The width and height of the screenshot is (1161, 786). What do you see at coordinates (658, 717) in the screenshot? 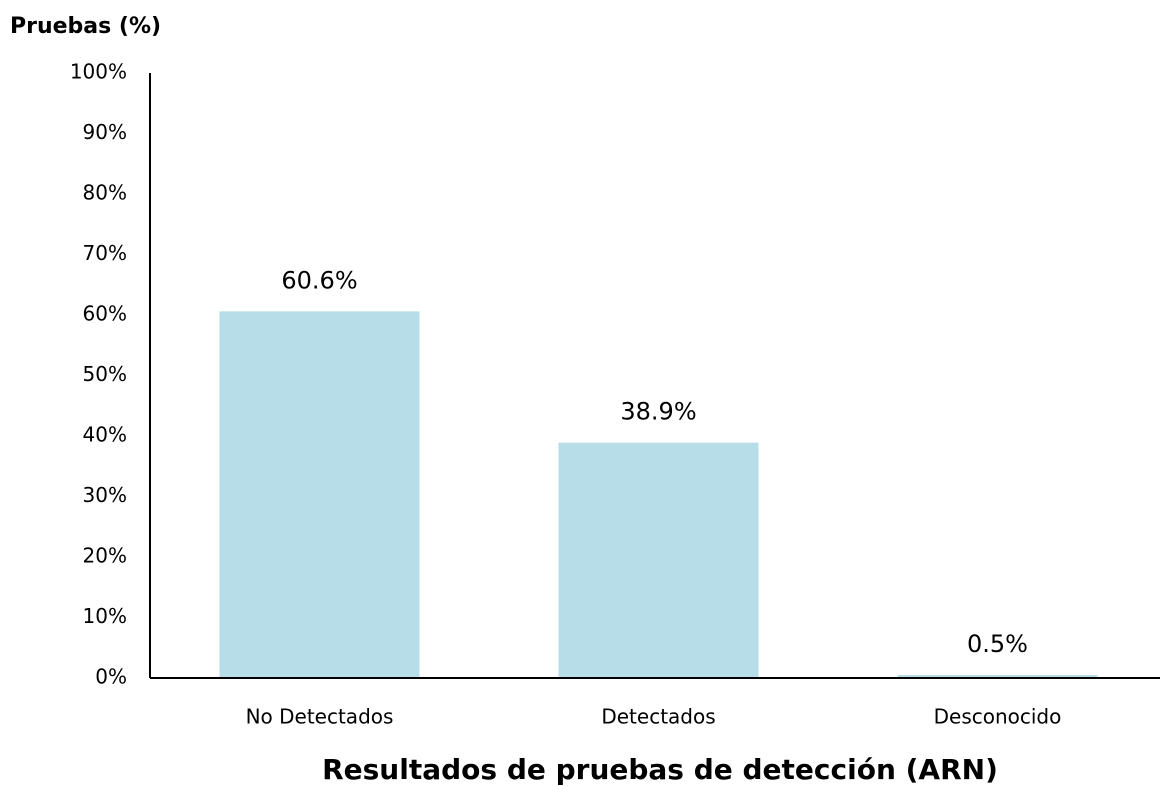
I see `x-tick-label: Detectados` at bounding box center [658, 717].